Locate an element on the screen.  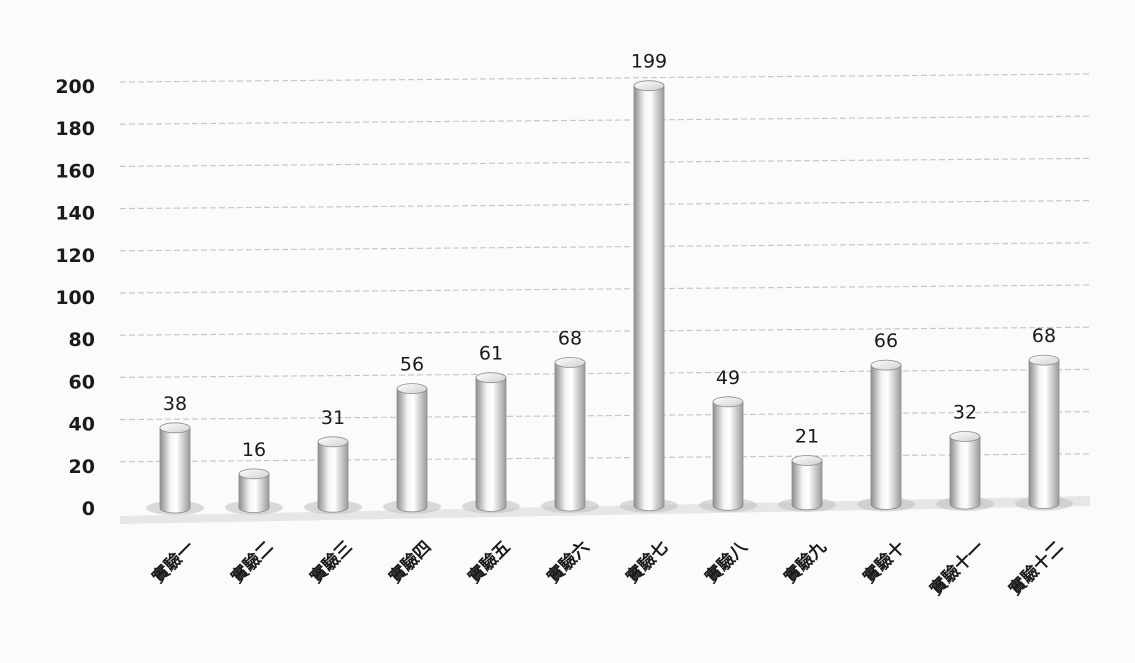
y-tick-label: 180 is located at coordinates (75, 129).